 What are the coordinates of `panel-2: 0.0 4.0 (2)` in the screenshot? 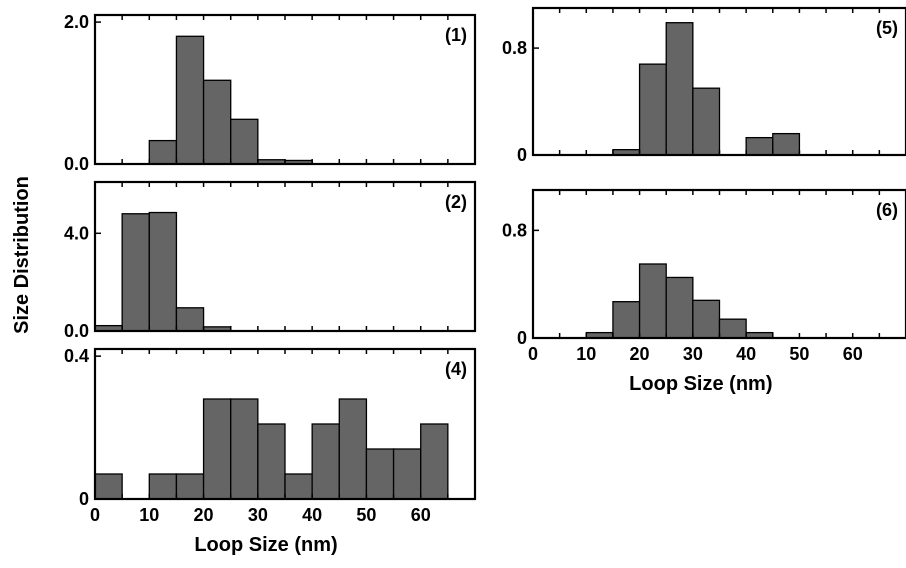 It's located at (270, 260).